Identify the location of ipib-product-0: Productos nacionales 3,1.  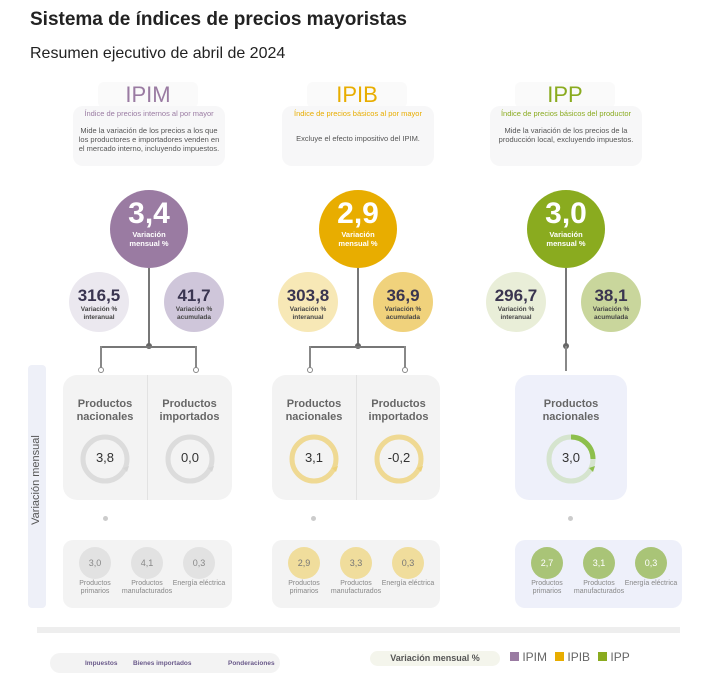
(314, 437).